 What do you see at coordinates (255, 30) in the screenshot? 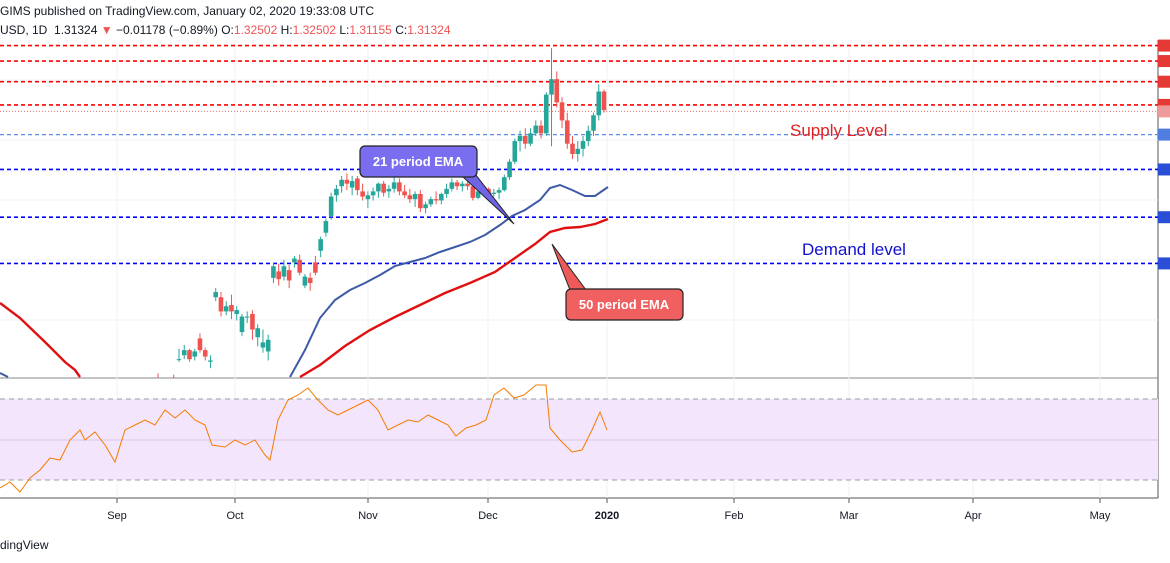
I see `open-value: 1.32502` at bounding box center [255, 30].